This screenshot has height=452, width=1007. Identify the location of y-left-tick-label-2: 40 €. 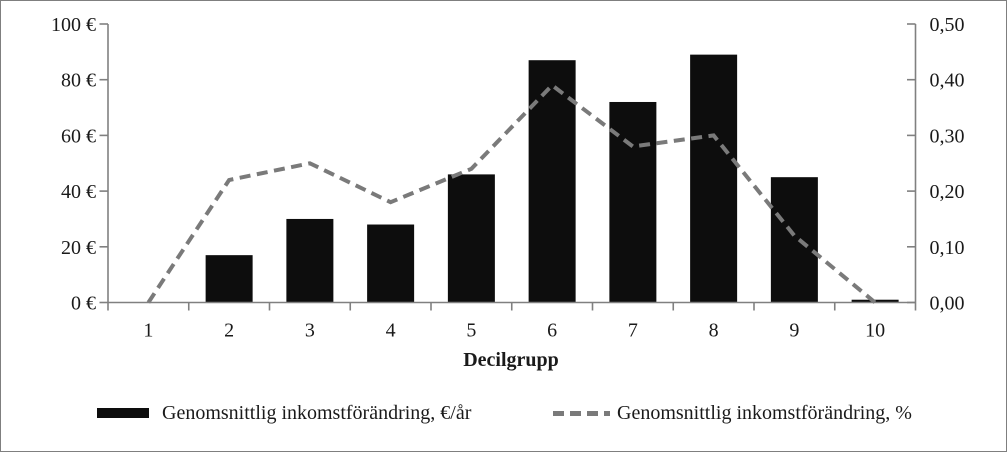
(78, 192).